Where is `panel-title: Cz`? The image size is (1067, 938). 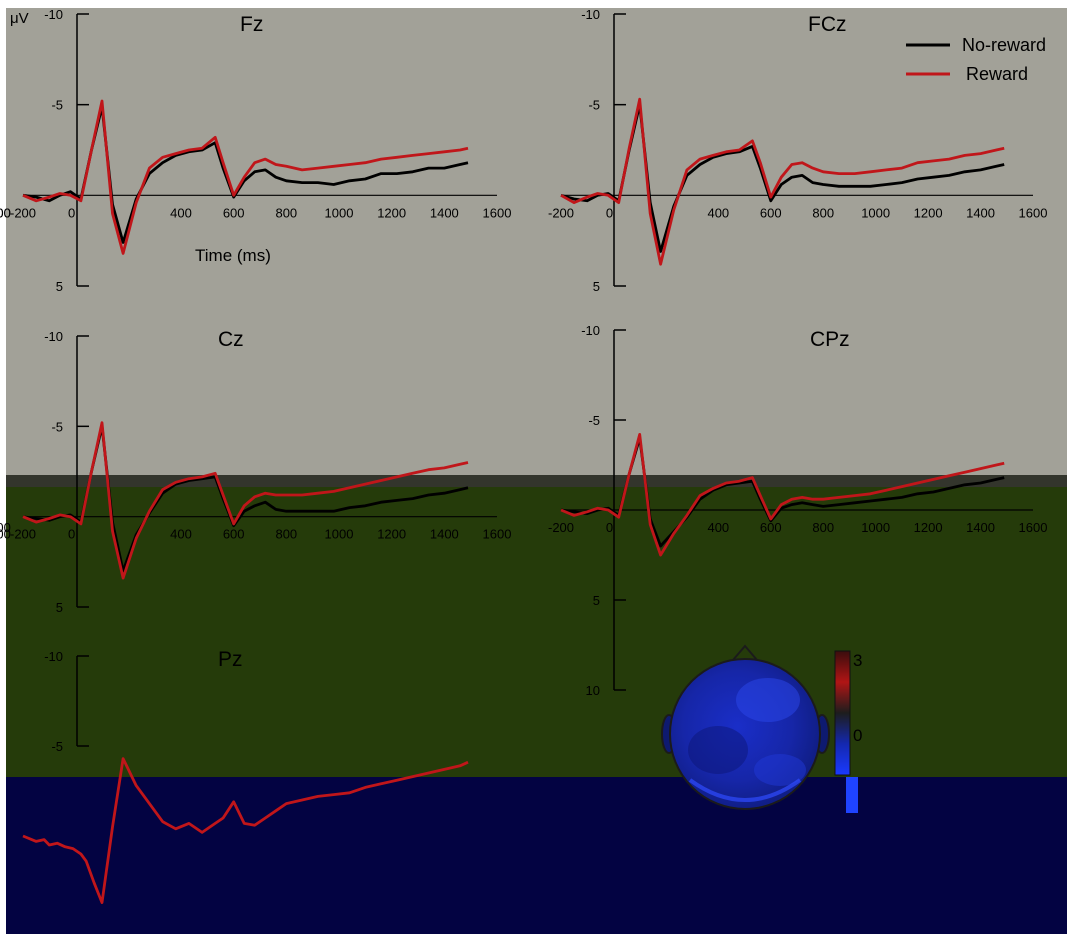 panel-title: Cz is located at coordinates (231, 339).